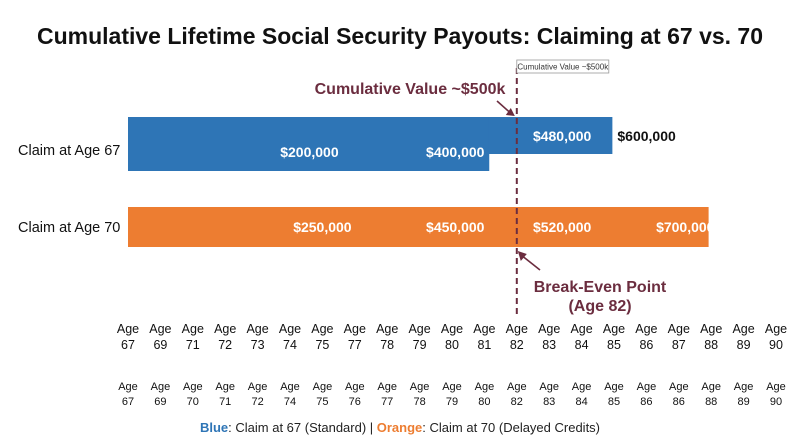 The height and width of the screenshot is (447, 800). What do you see at coordinates (711, 345) in the screenshot?
I see `x-tick-label: 88` at bounding box center [711, 345].